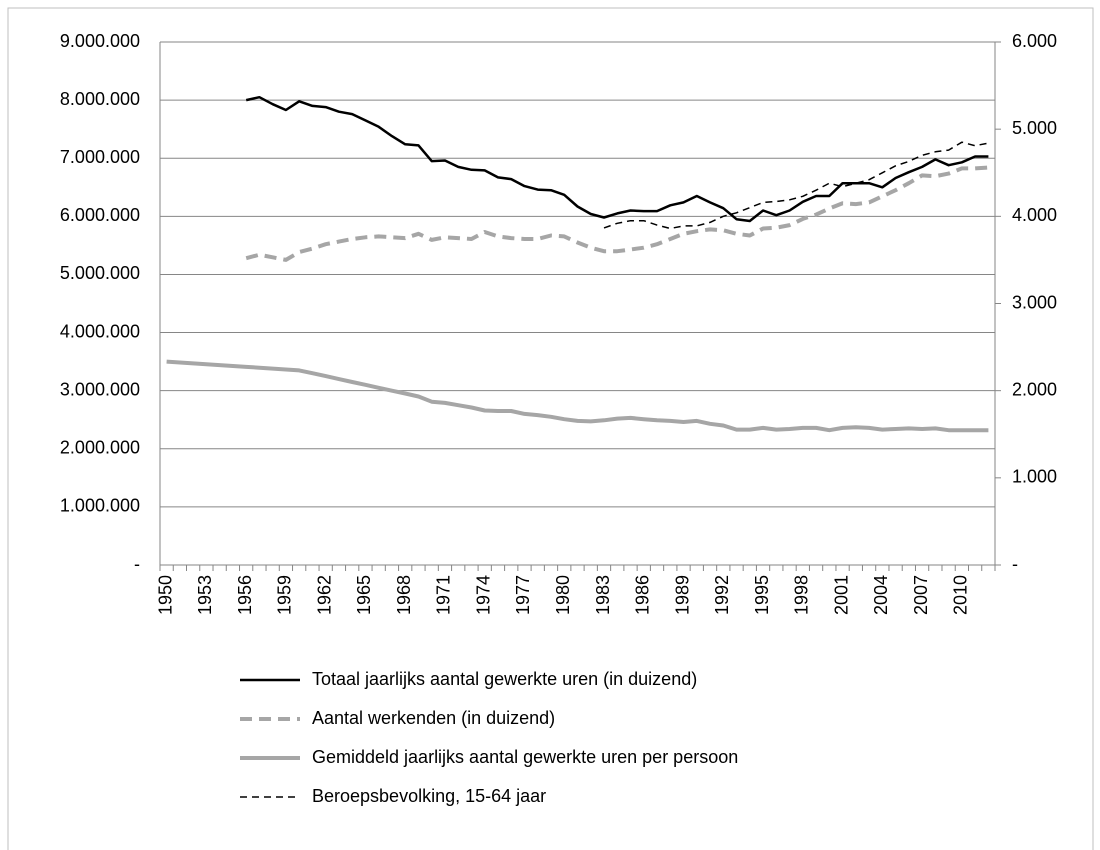  Describe the element at coordinates (722, 595) in the screenshot. I see `x-tick-label: 1992` at that location.